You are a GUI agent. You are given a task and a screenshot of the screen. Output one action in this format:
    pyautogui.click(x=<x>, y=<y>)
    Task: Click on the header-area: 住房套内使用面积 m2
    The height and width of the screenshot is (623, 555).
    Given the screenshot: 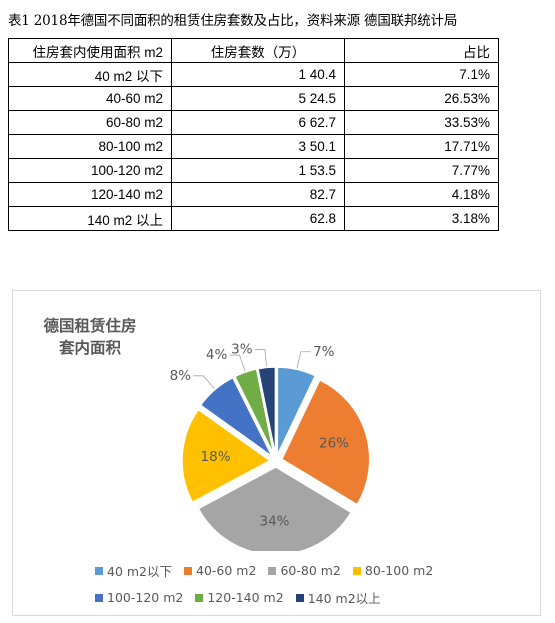 What is the action you would take?
    pyautogui.click(x=90, y=50)
    